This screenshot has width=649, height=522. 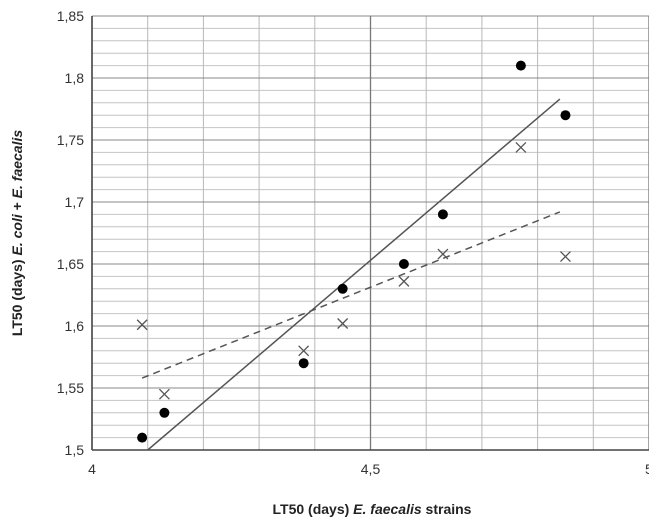 I want to click on y-tick-label: 1,7, so click(x=75, y=202).